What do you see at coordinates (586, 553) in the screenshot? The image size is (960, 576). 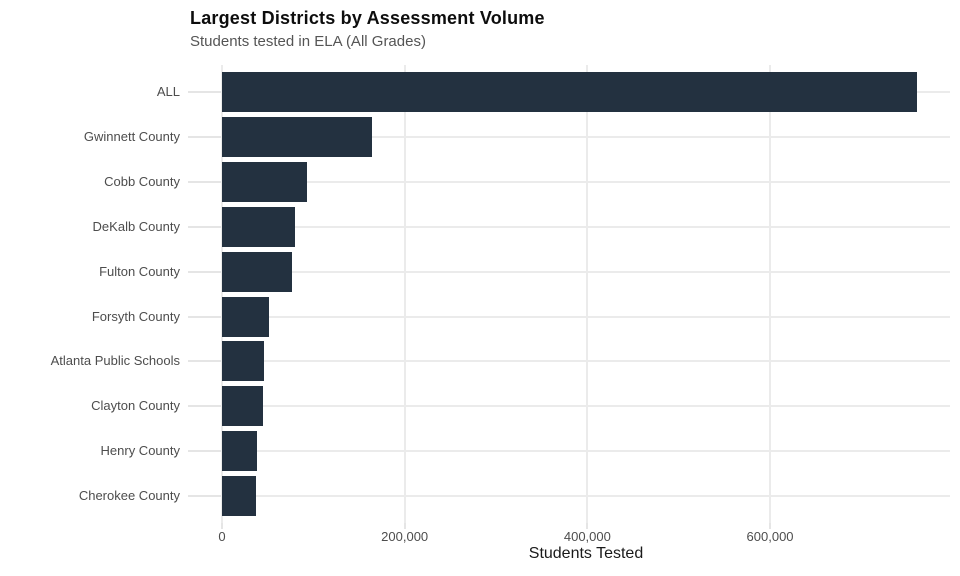 I see `x-axis-title: Students Tested` at bounding box center [586, 553].